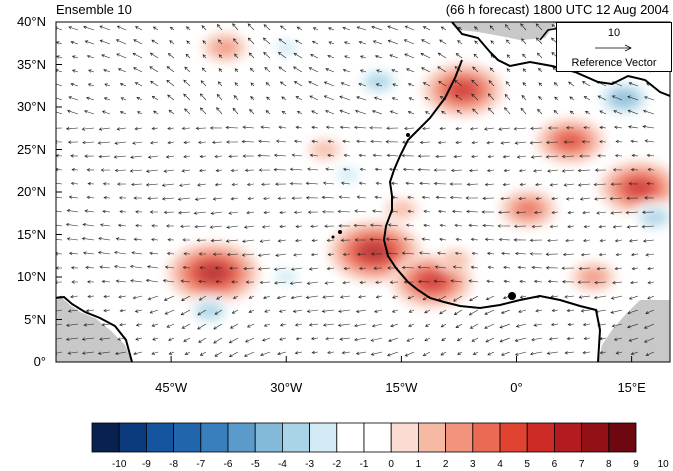  What do you see at coordinates (609, 464) in the screenshot?
I see `colorbar-label: 8` at bounding box center [609, 464].